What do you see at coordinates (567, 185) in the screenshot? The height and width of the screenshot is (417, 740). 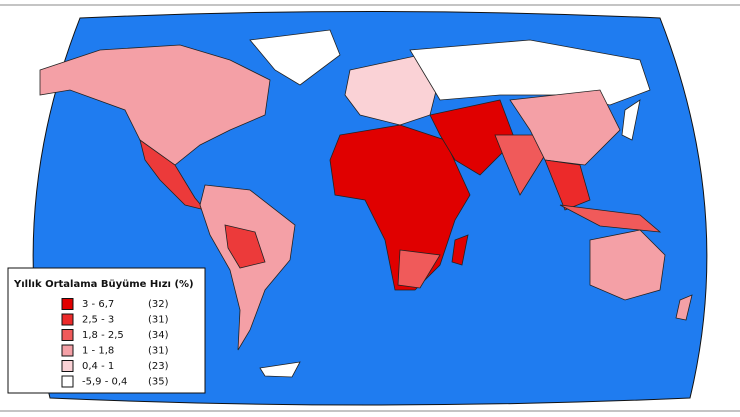 I see `southeast-asia` at bounding box center [567, 185].